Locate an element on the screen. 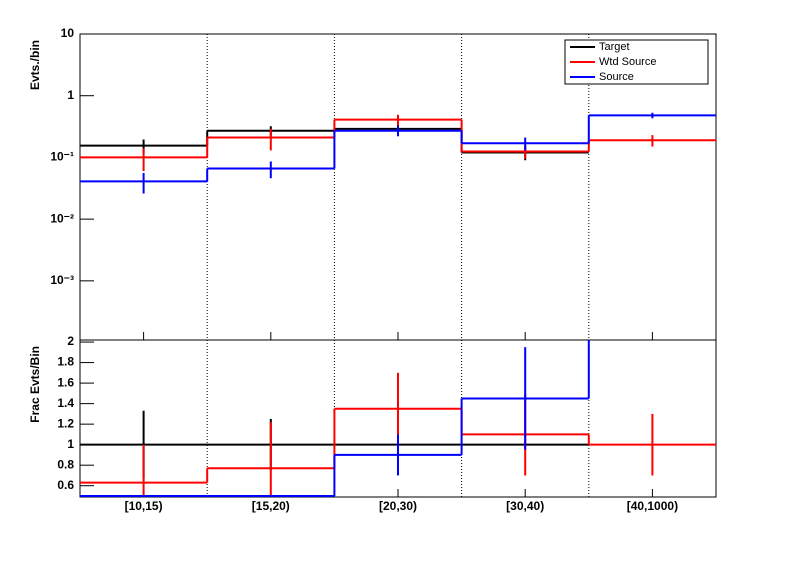  y-axis-title: Frac Evts/Bin is located at coordinates (35, 384).